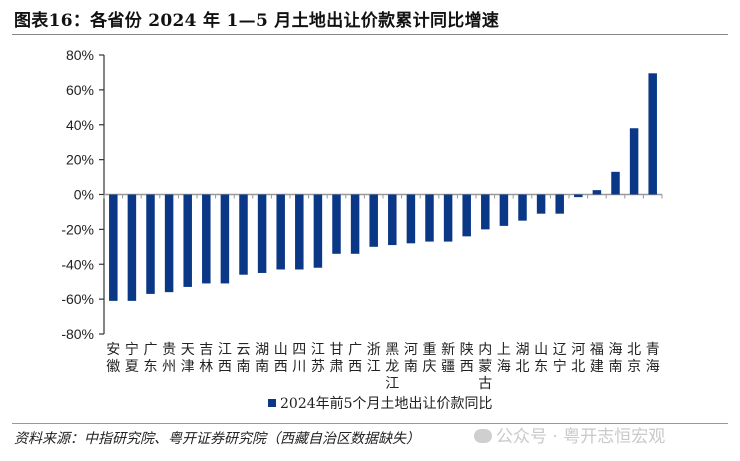 The width and height of the screenshot is (740, 461). I want to click on y-tick-label: -60%, so click(77, 299).